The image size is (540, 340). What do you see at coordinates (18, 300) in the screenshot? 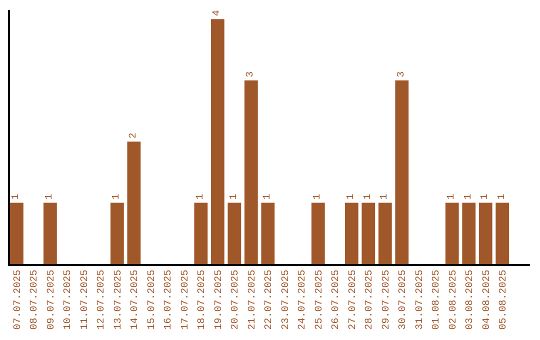
I see `x-tick-label: 07.07.2025` at bounding box center [18, 300].